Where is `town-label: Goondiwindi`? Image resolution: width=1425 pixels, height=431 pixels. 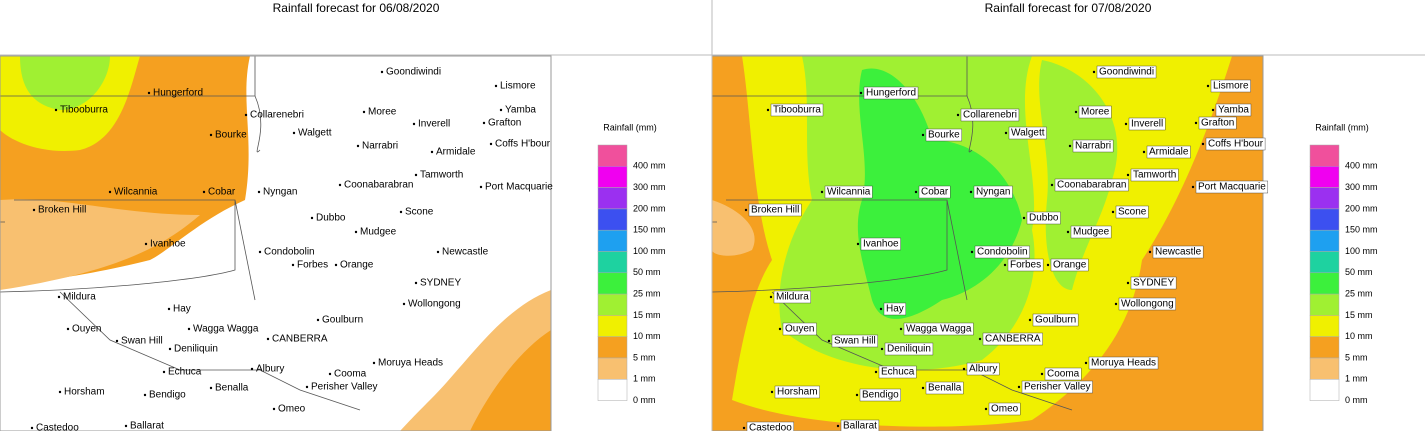
town-label: Goondiwindi is located at coordinates (1126, 72).